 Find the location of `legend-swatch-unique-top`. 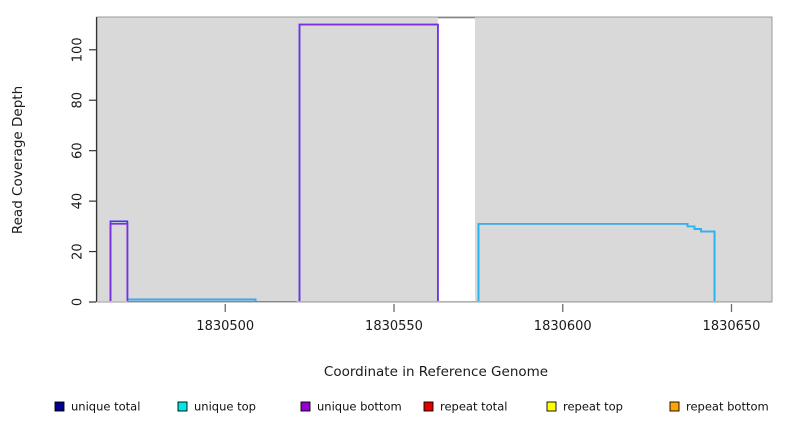

legend-swatch-unique-top is located at coordinates (182, 406).